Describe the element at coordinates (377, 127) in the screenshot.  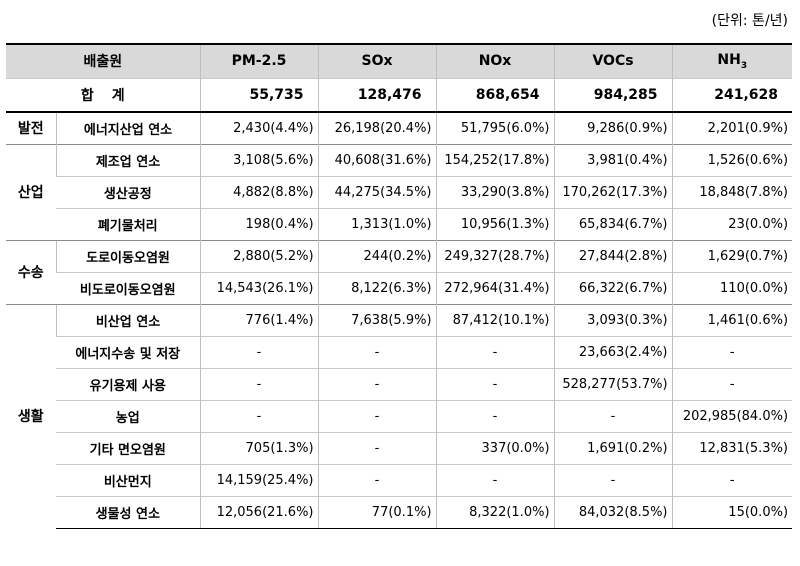
I see `value-cell: 26,198(20.4%)` at that location.